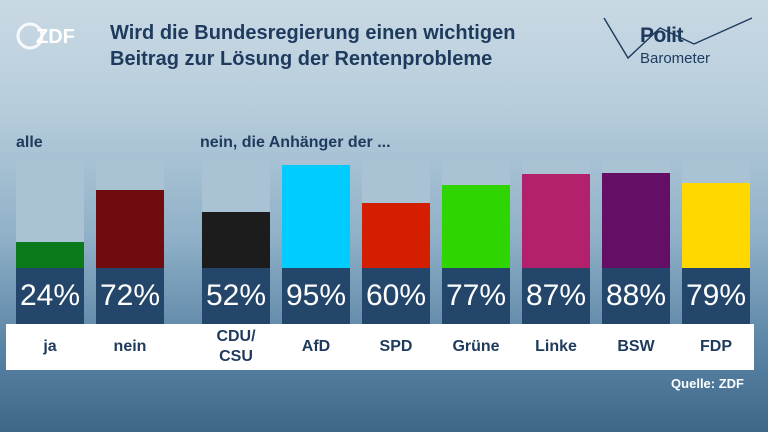 This screenshot has height=432, width=768. What do you see at coordinates (556, 346) in the screenshot?
I see `category-label: Linke` at bounding box center [556, 346].